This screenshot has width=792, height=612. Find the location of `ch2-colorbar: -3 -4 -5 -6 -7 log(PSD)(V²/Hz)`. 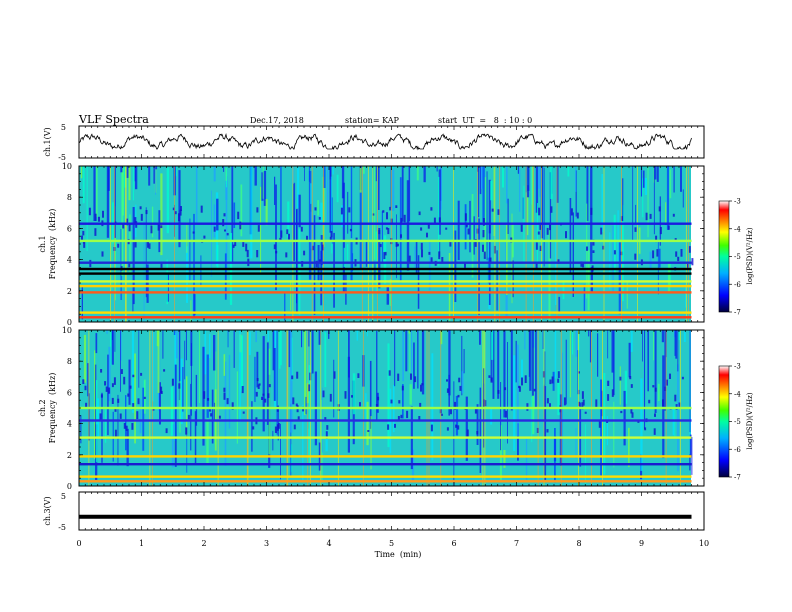

ch2-colorbar: -3 -4 -5 -6 -7 log(PSD)(V²/Hz) is located at coordinates (736, 422).